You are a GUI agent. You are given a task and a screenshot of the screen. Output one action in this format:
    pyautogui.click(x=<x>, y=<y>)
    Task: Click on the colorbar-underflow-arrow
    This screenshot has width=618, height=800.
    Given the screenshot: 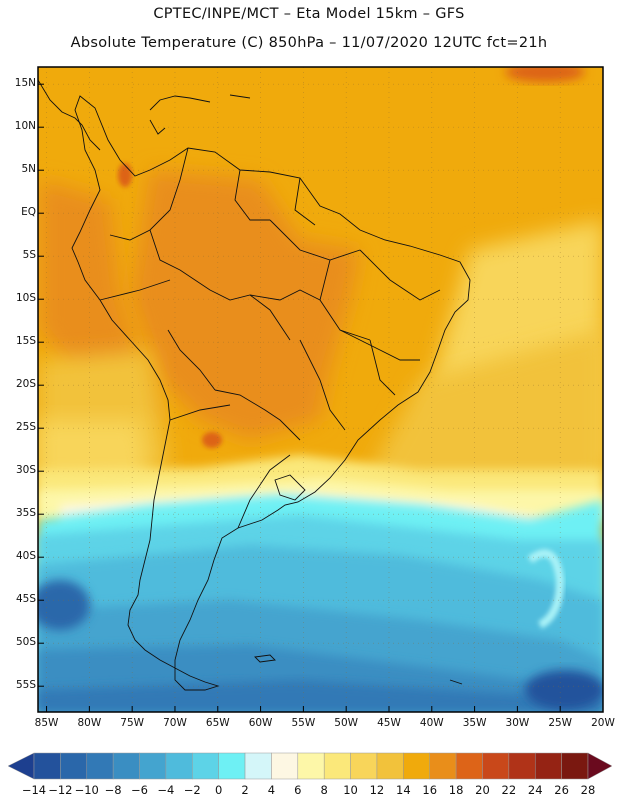 What is the action you would take?
    pyautogui.click(x=21, y=766)
    